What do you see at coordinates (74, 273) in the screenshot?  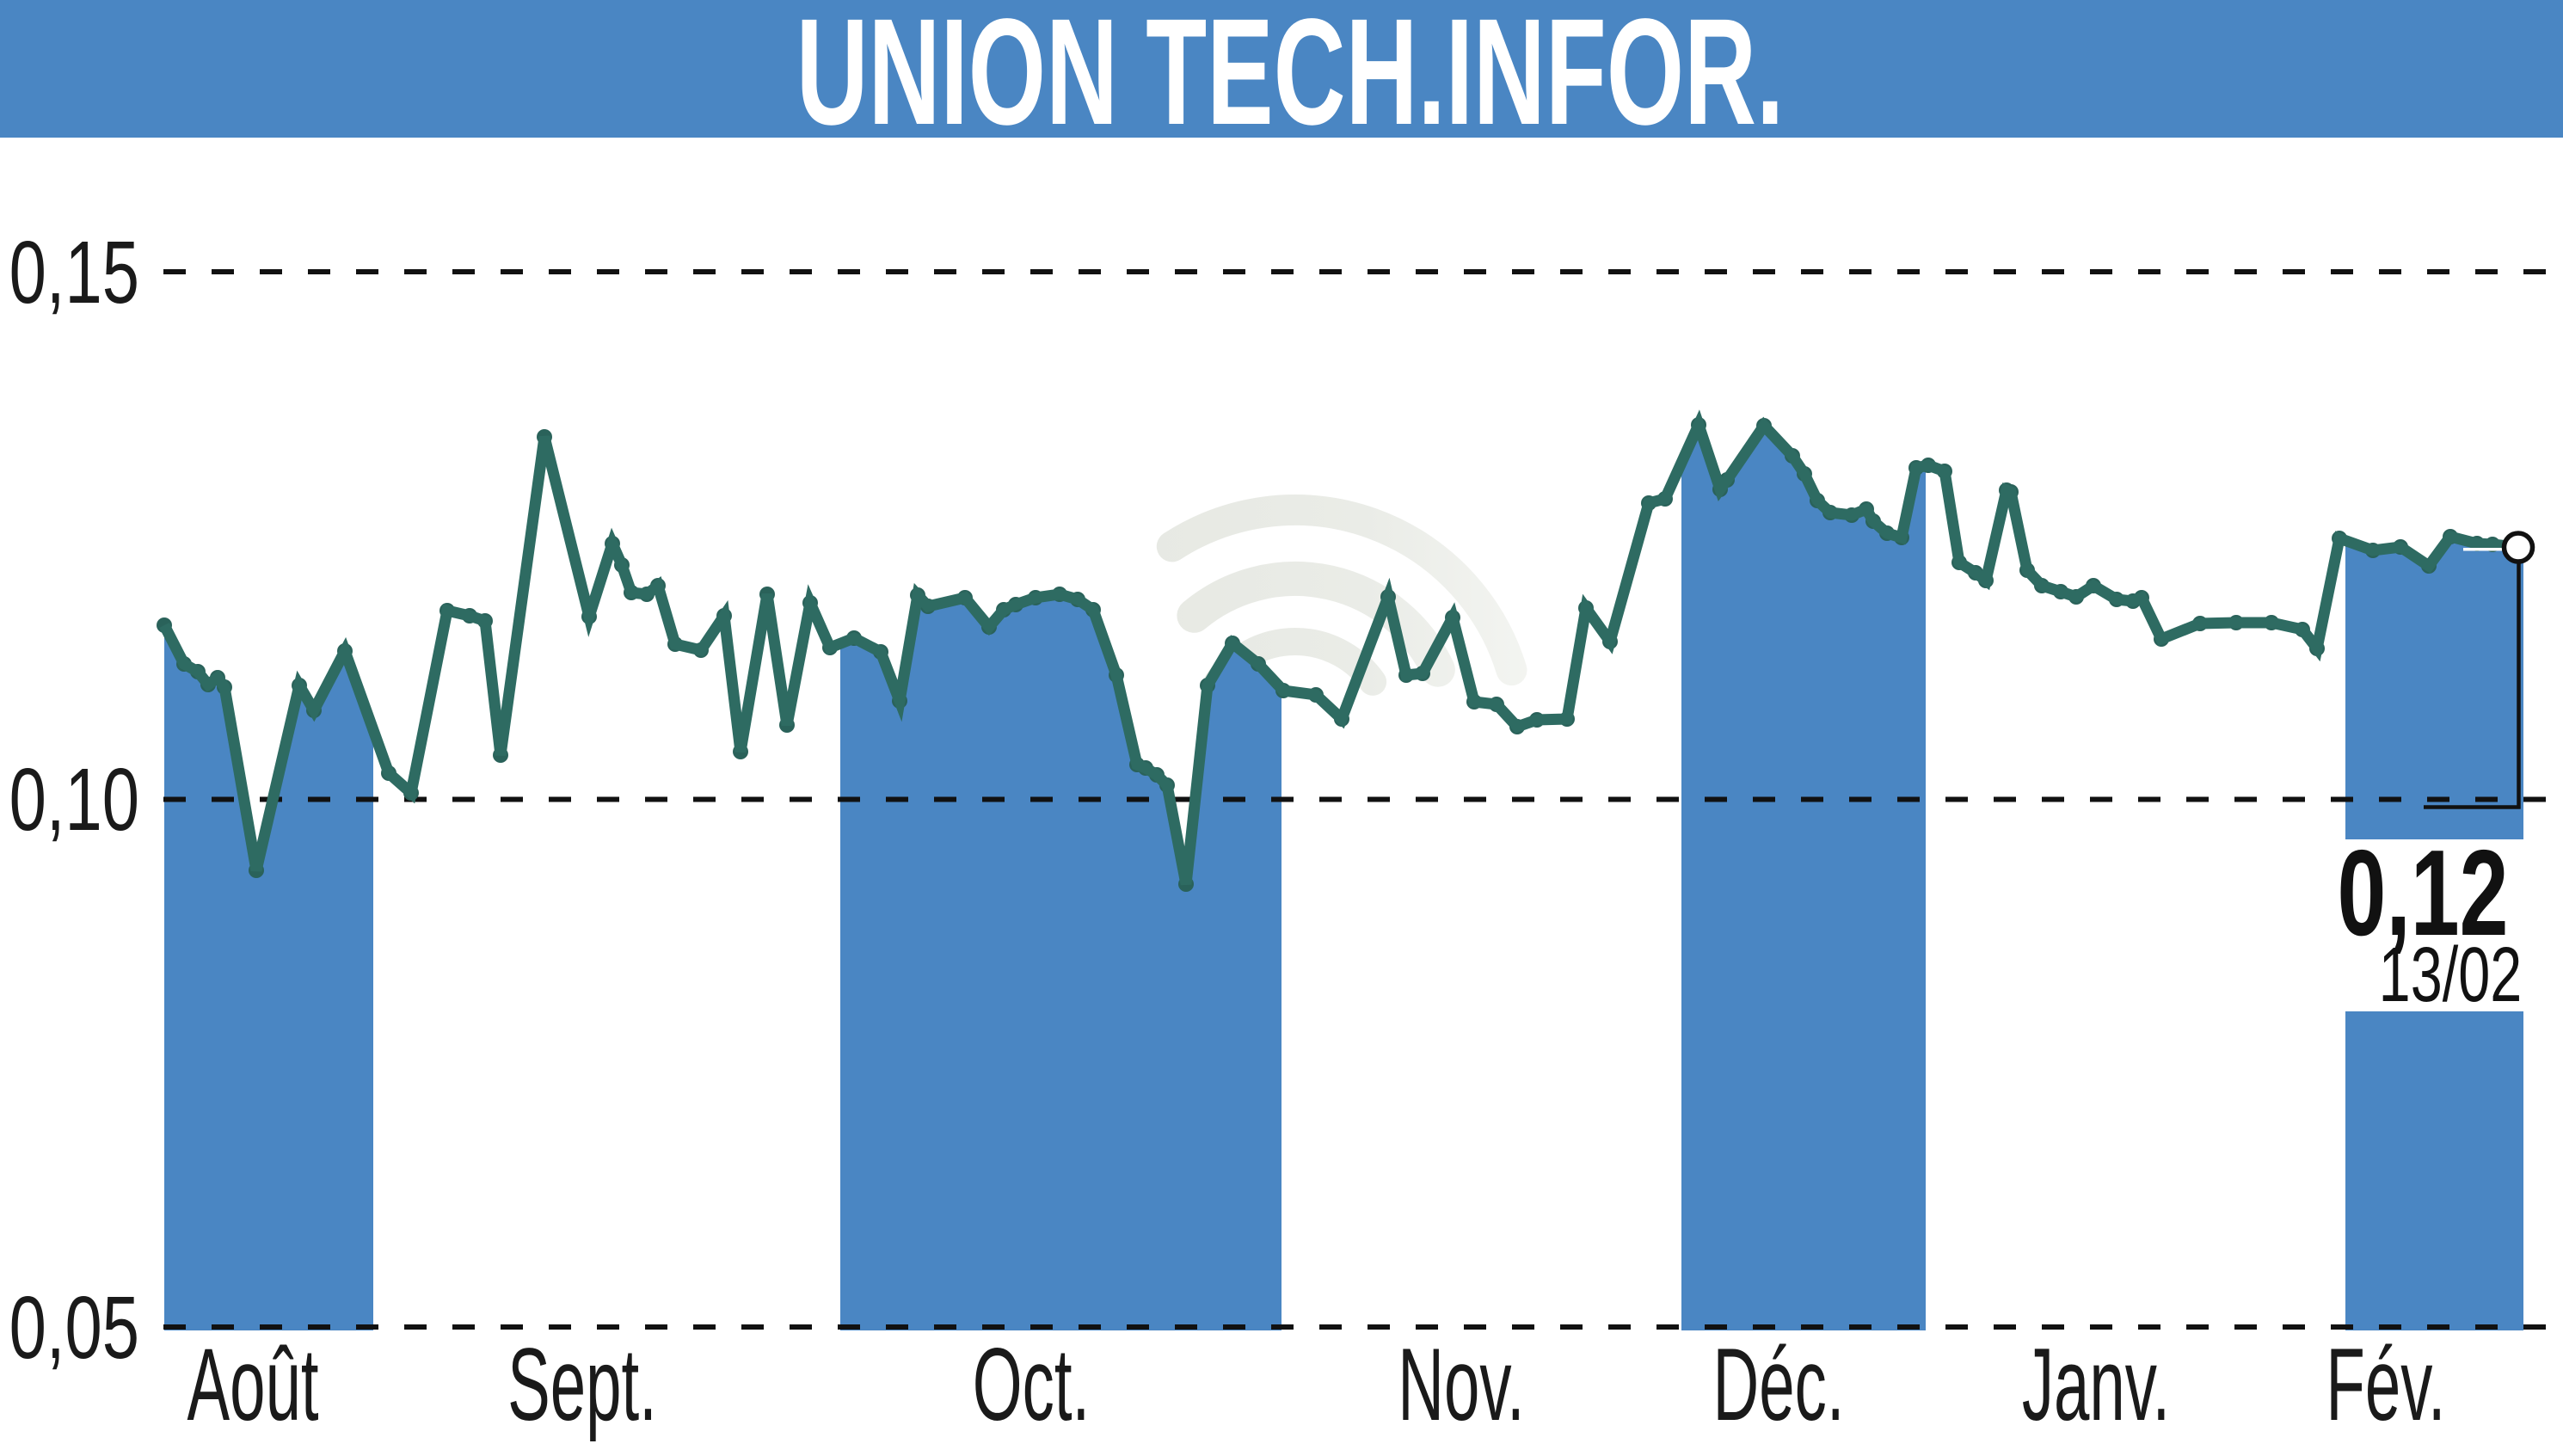 I see `svg-text: 0,15` at bounding box center [74, 273].